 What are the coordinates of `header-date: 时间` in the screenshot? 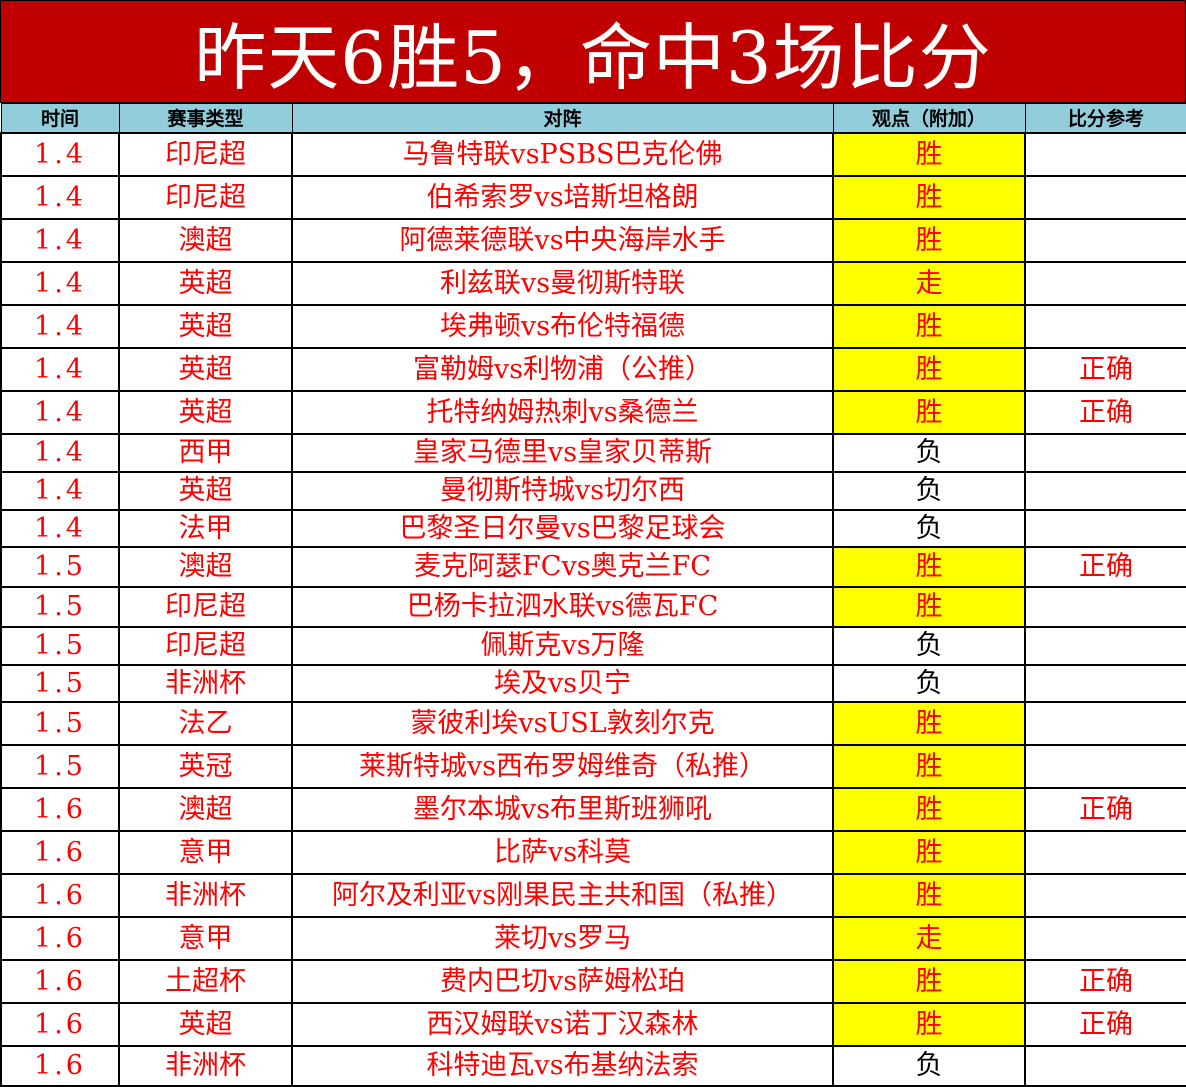 It's located at (60, 118).